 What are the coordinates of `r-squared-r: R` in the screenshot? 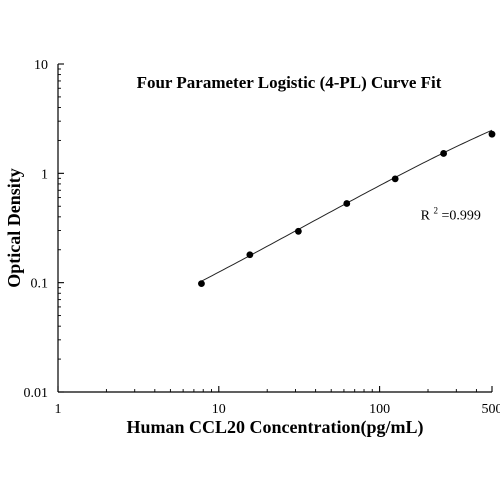 It's located at (426, 215).